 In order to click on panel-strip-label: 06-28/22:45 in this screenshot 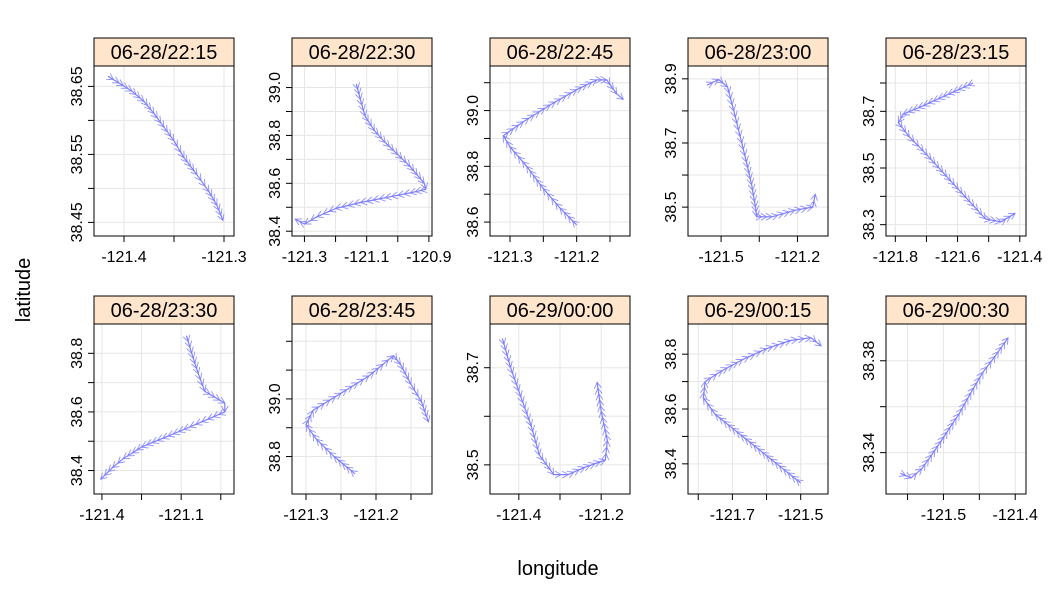, I will do `click(560, 53)`.